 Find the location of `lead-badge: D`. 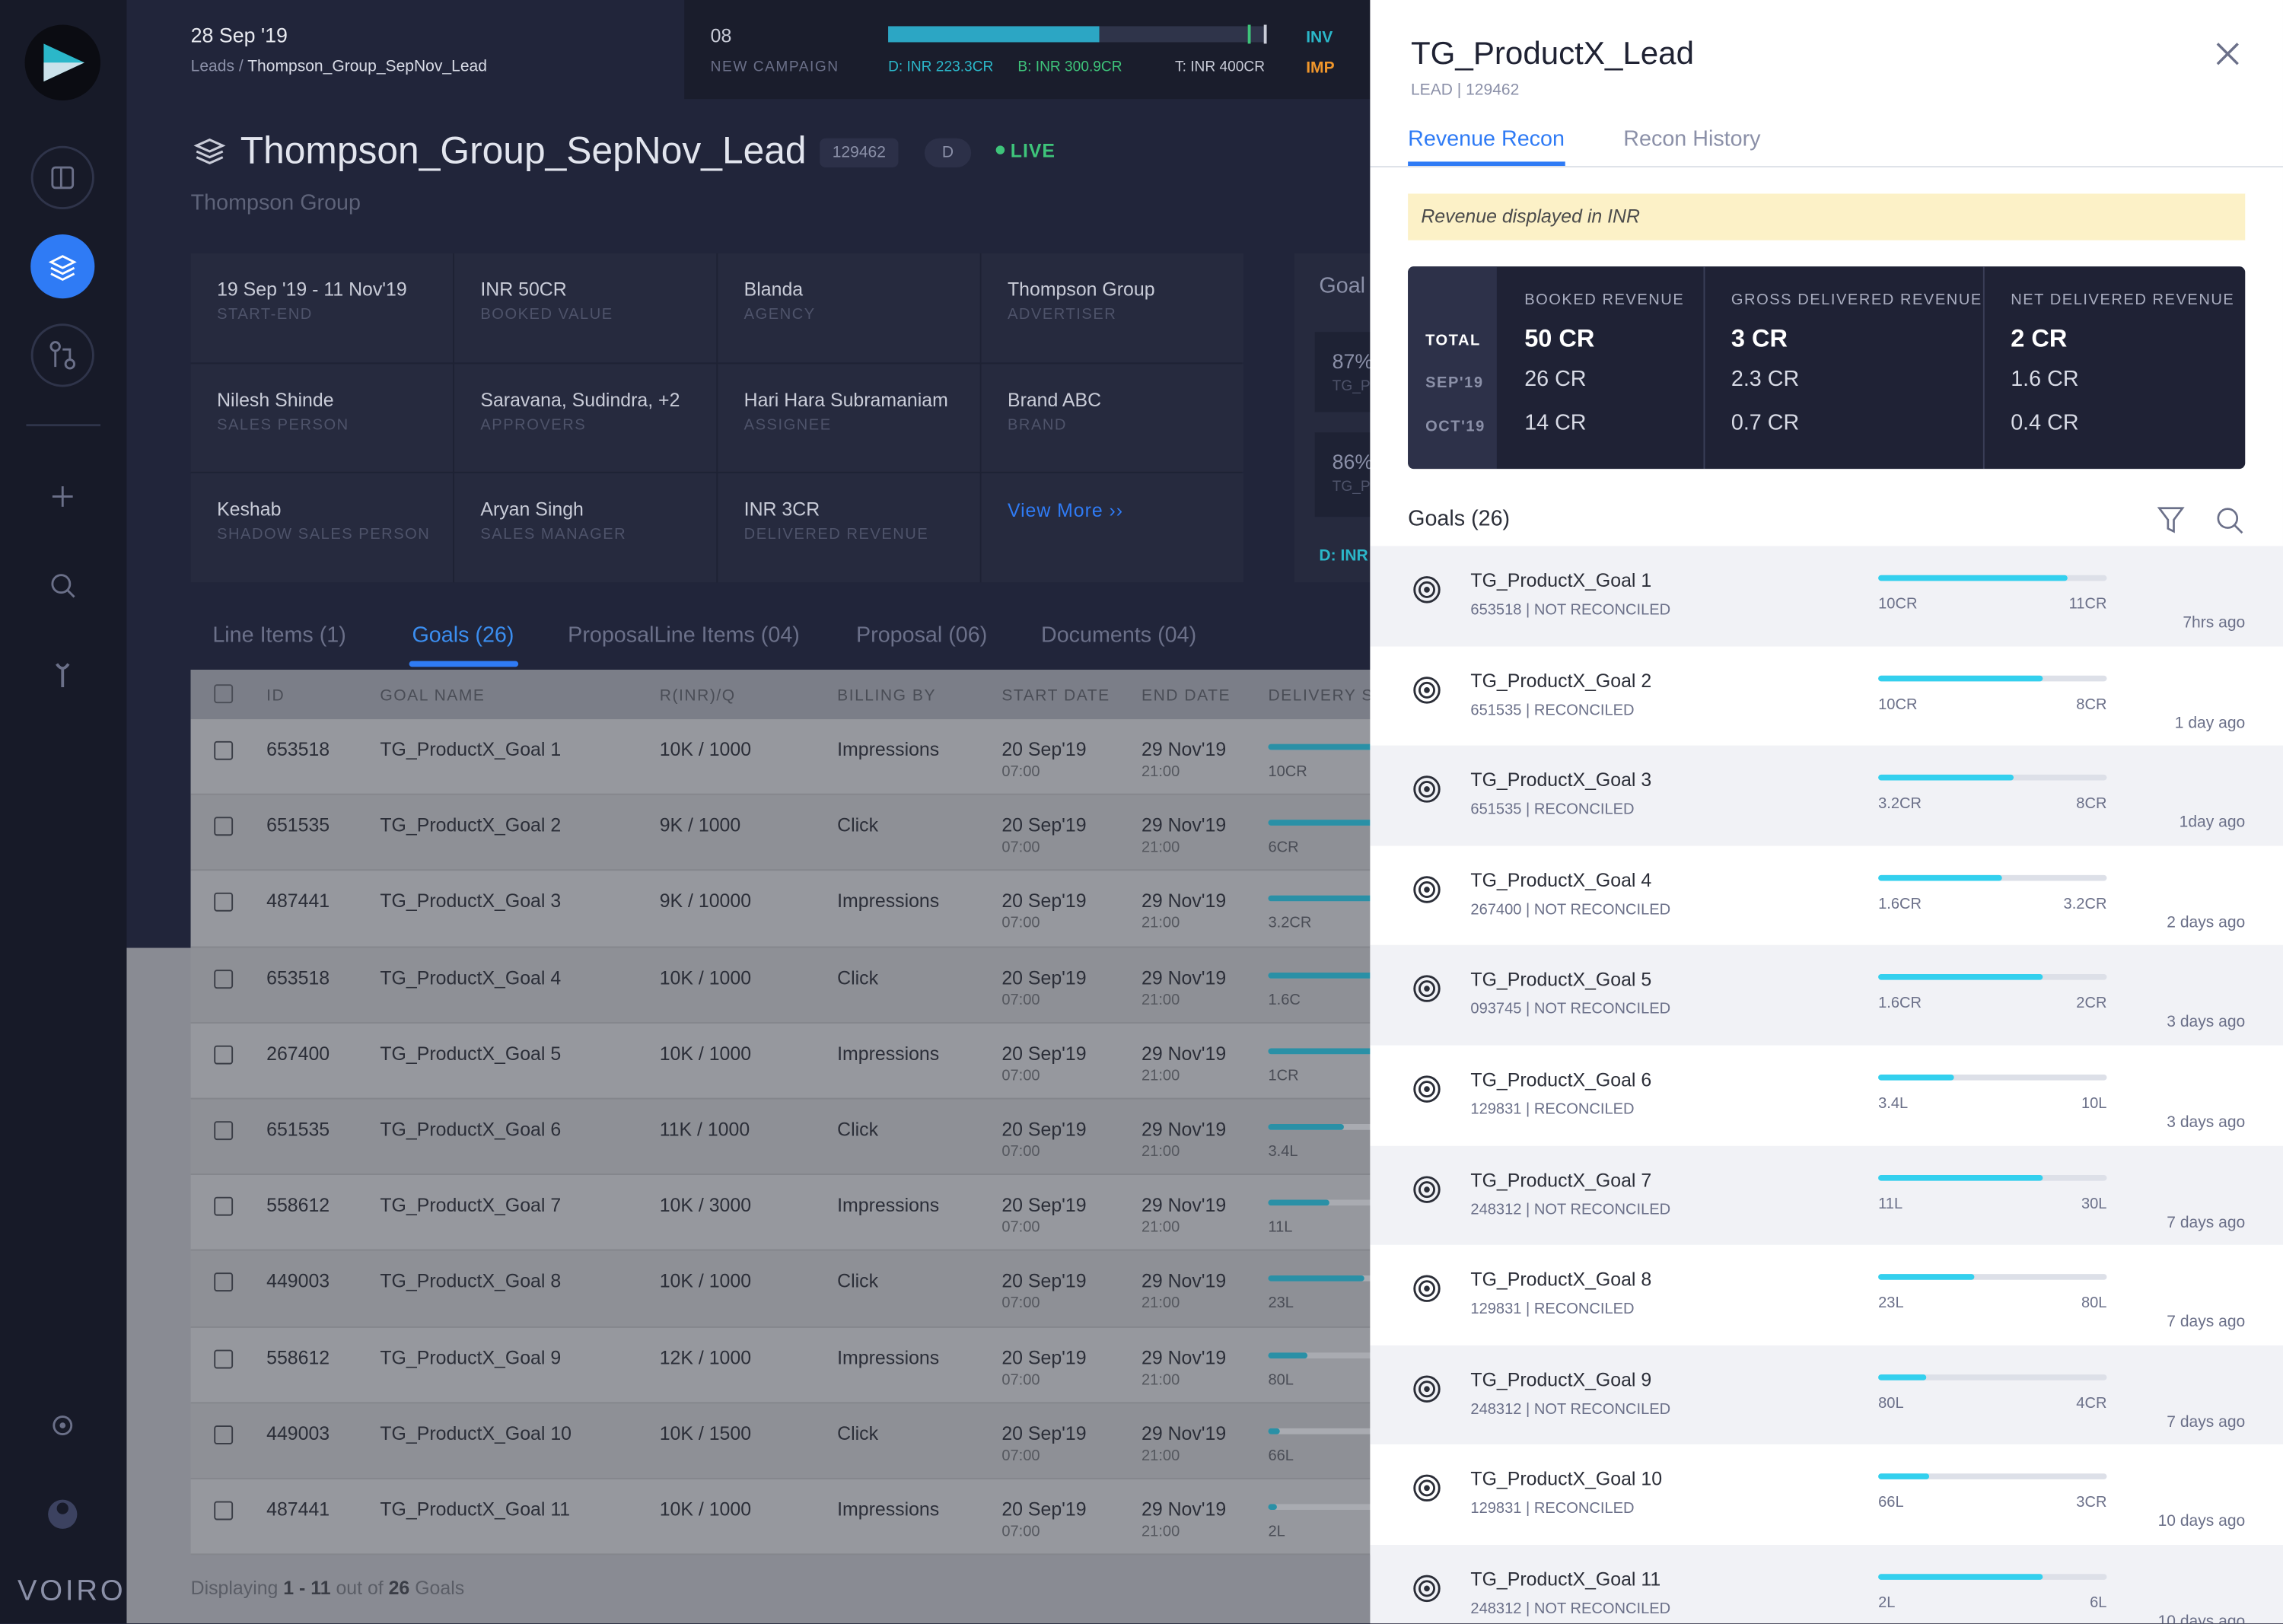

lead-badge: D is located at coordinates (948, 153).